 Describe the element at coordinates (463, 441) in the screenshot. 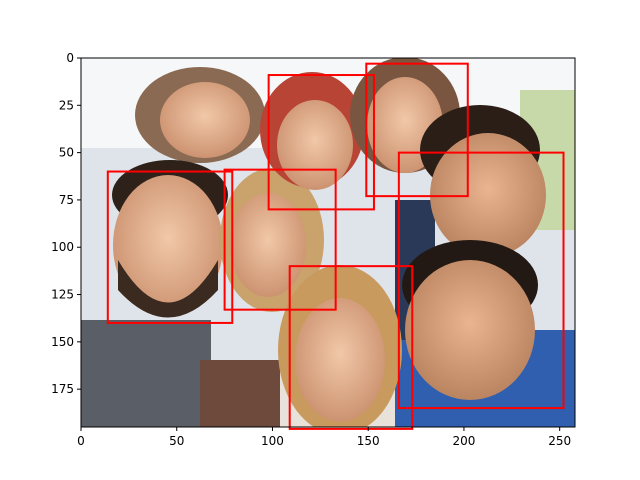

I see `x-tick-label: 200` at that location.